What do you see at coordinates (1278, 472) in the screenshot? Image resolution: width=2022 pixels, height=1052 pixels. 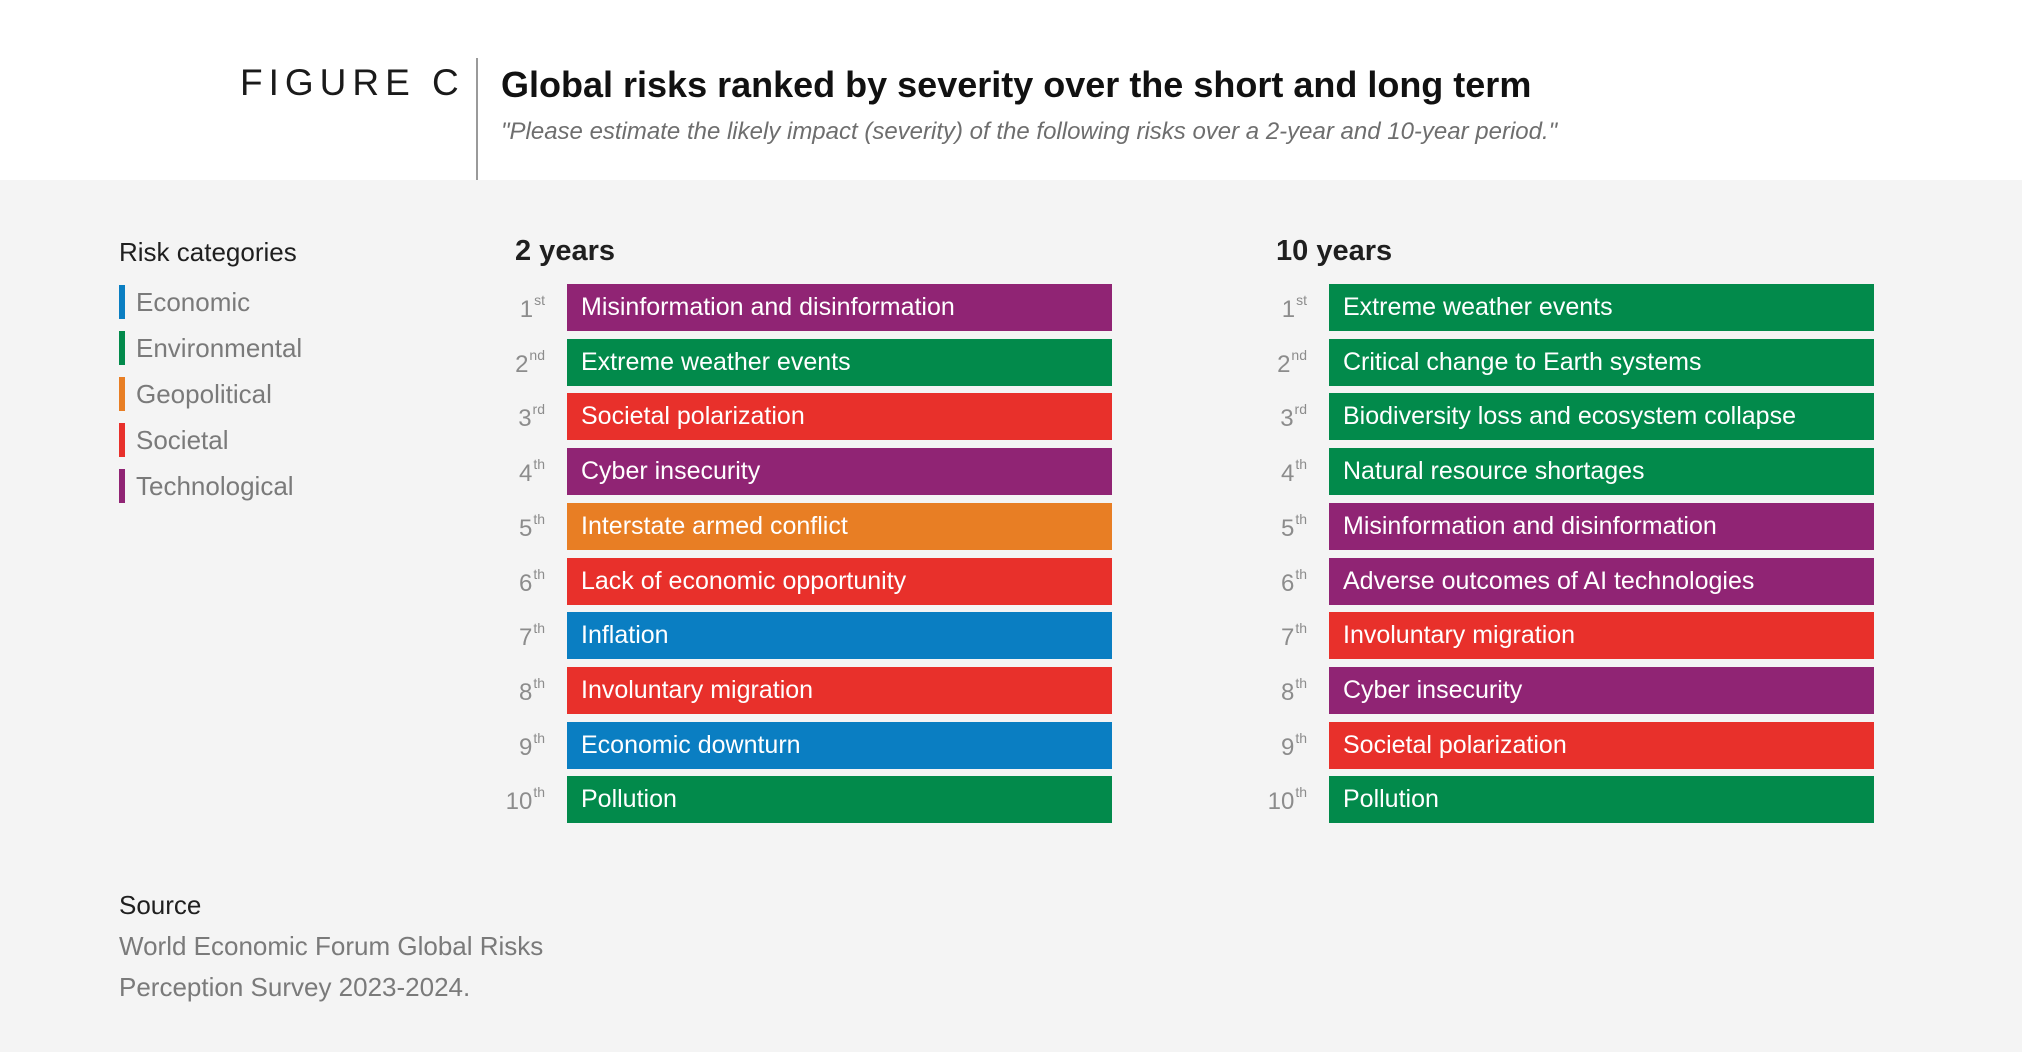 I see `rank-label: 4th` at bounding box center [1278, 472].